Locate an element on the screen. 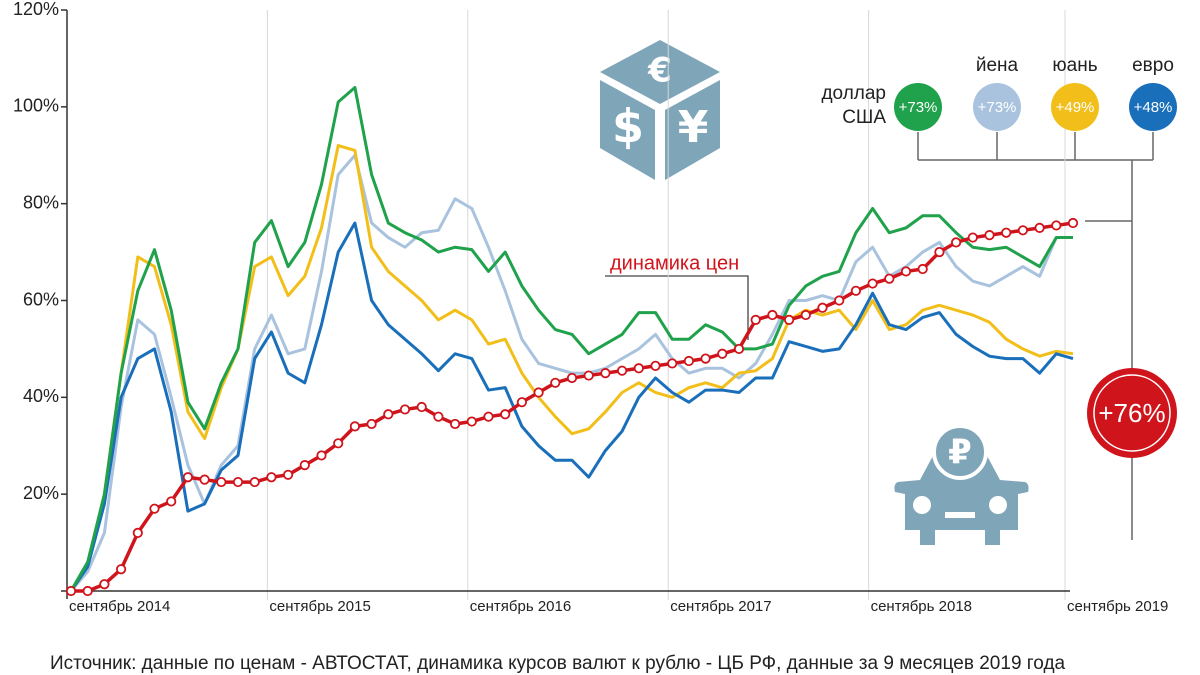 This screenshot has height=675, width=1200. legend-label: доллар США is located at coordinates (853, 105).